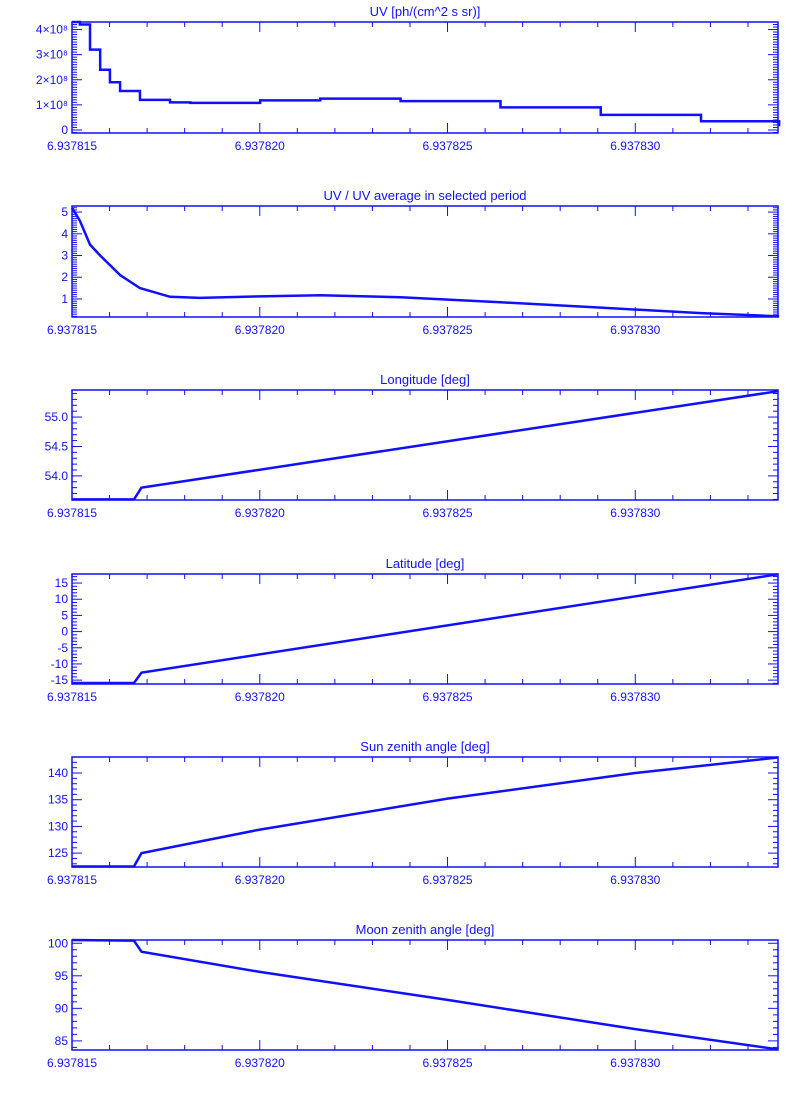  Describe the element at coordinates (52, 55) in the screenshot. I see `y-tick-label: 3×10⁸` at that location.